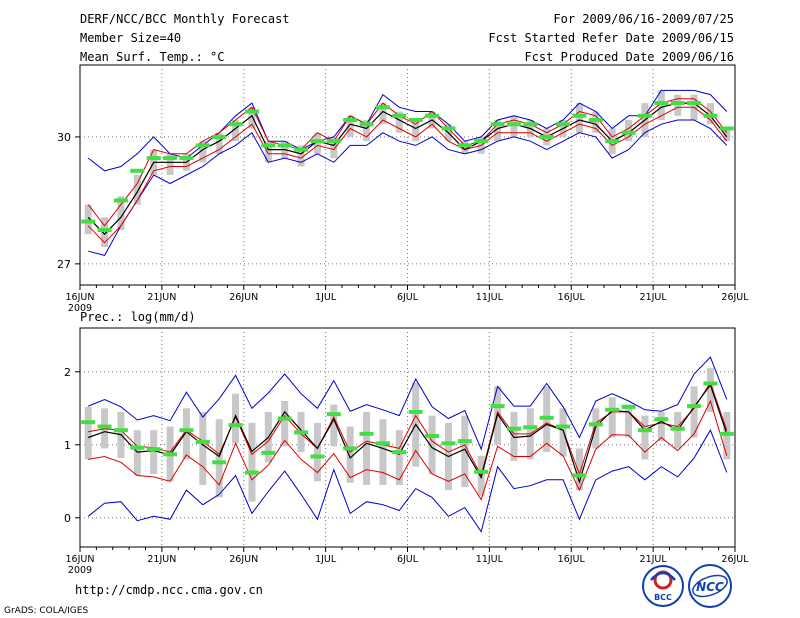  Describe the element at coordinates (138, 317) in the screenshot. I see `precip-label: Prec.: log(mm/d)` at that location.